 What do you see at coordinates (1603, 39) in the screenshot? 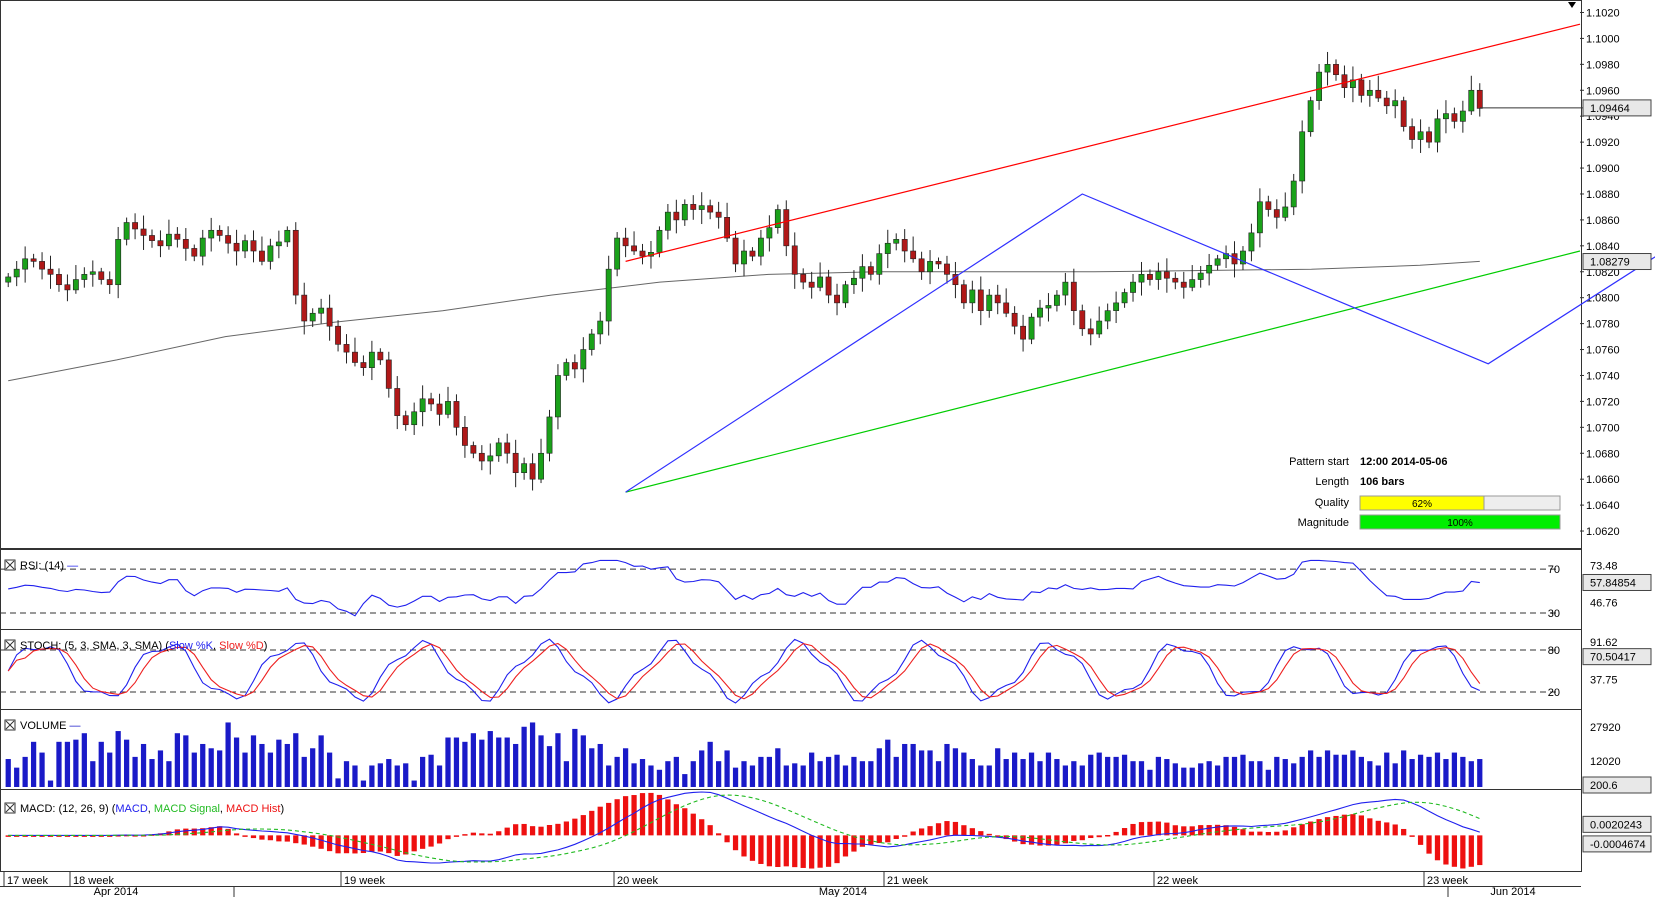
I see `price-tick-label: 1.1000` at bounding box center [1603, 39].